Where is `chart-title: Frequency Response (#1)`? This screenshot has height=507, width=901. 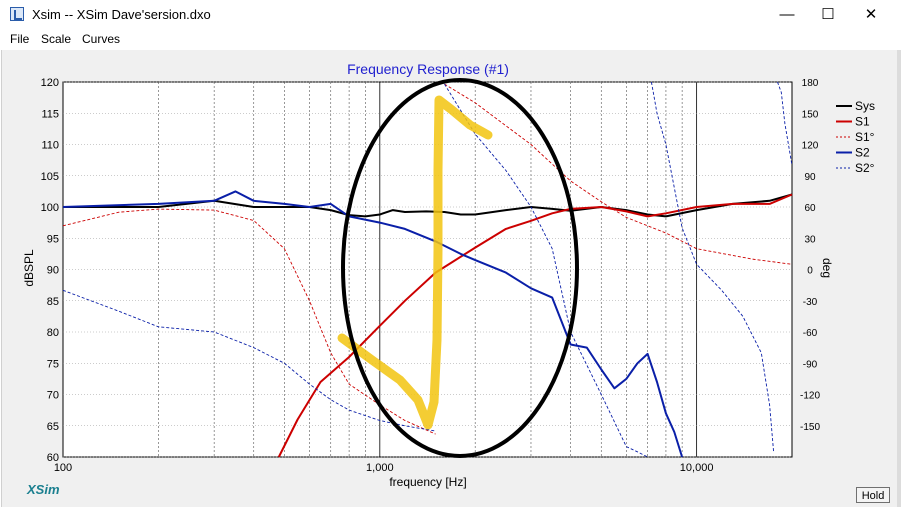 chart-title: Frequency Response (#1) is located at coordinates (428, 69).